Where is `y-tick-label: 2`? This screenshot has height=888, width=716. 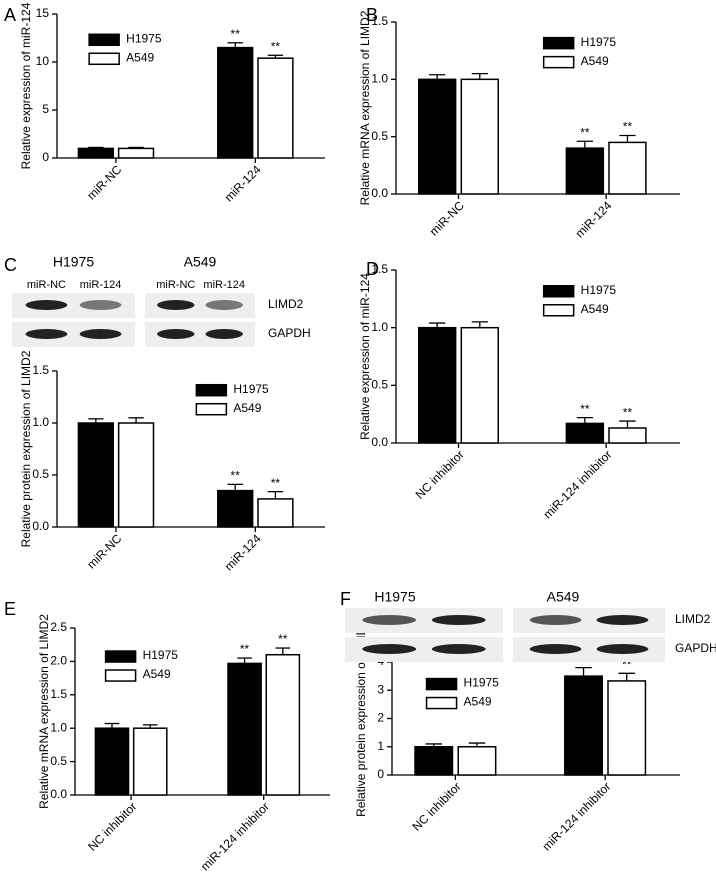
y-tick-label: 2 is located at coordinates (380, 718).